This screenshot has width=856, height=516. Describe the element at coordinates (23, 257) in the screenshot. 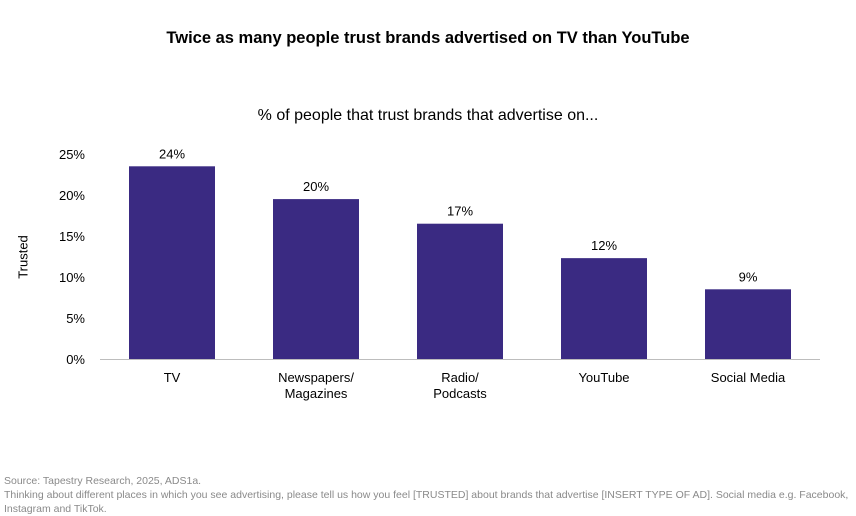

I see `y-axis-label: Trusted` at that location.